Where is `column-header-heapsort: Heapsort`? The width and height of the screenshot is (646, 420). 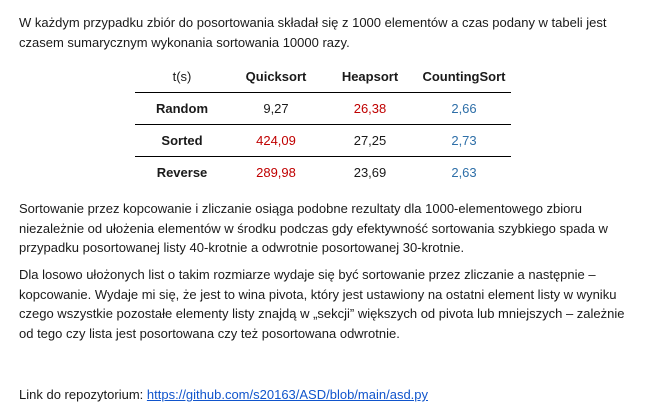
column-header-heapsort: Heapsort is located at coordinates (370, 77).